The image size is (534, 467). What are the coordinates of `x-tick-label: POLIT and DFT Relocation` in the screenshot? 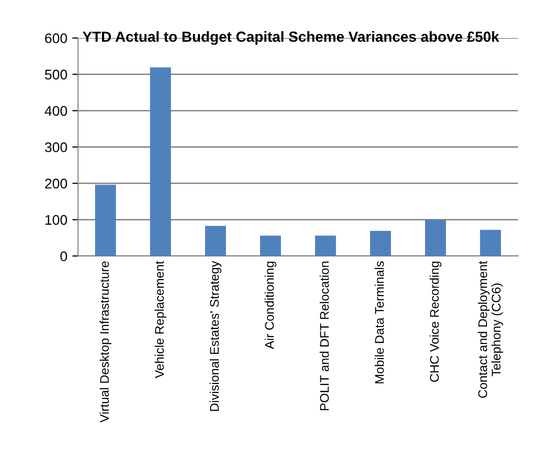 It's located at (324, 336).